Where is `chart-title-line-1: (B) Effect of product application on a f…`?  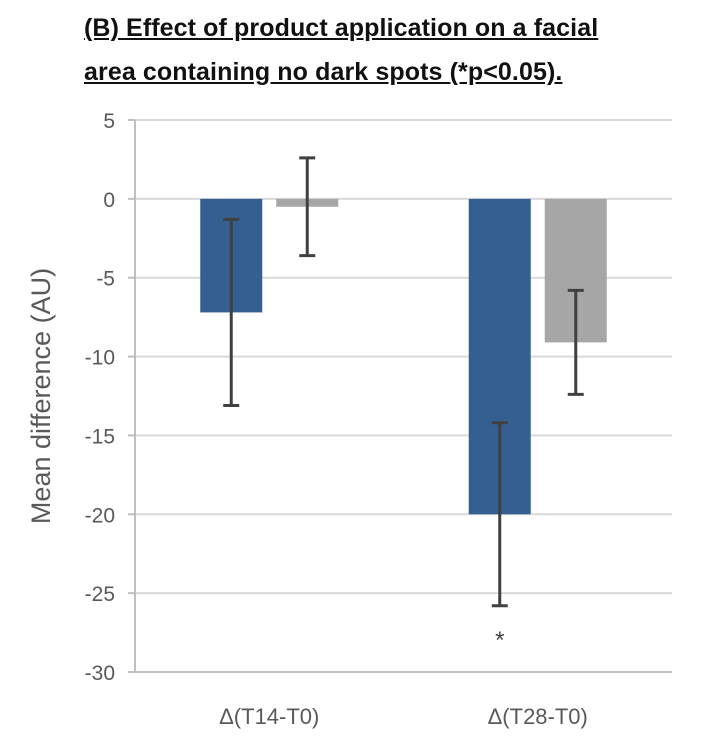 chart-title-line-1: (B) Effect of product application on a f… is located at coordinates (341, 28).